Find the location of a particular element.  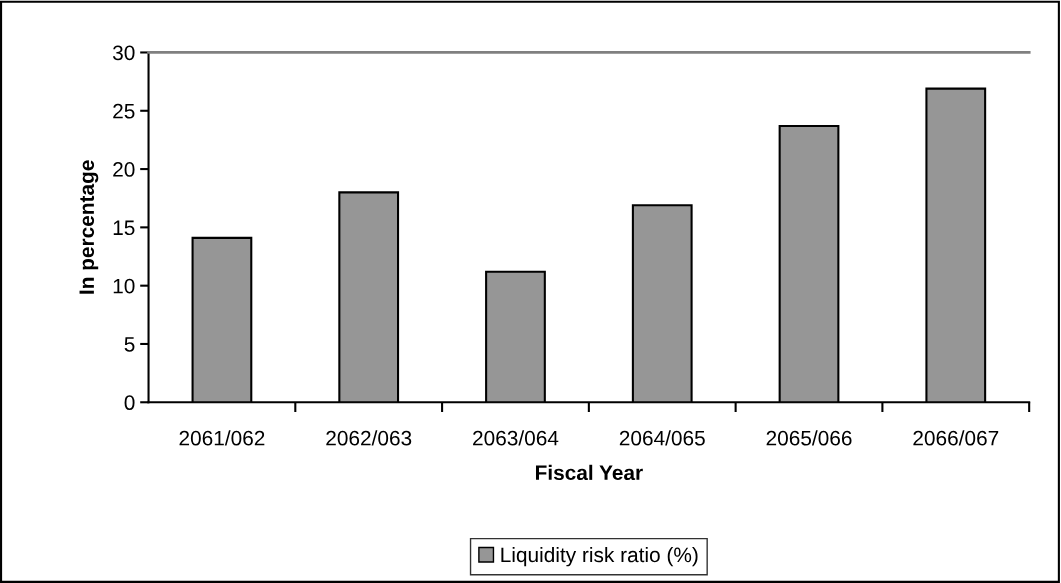

y-tick-label: 20 is located at coordinates (124, 169).